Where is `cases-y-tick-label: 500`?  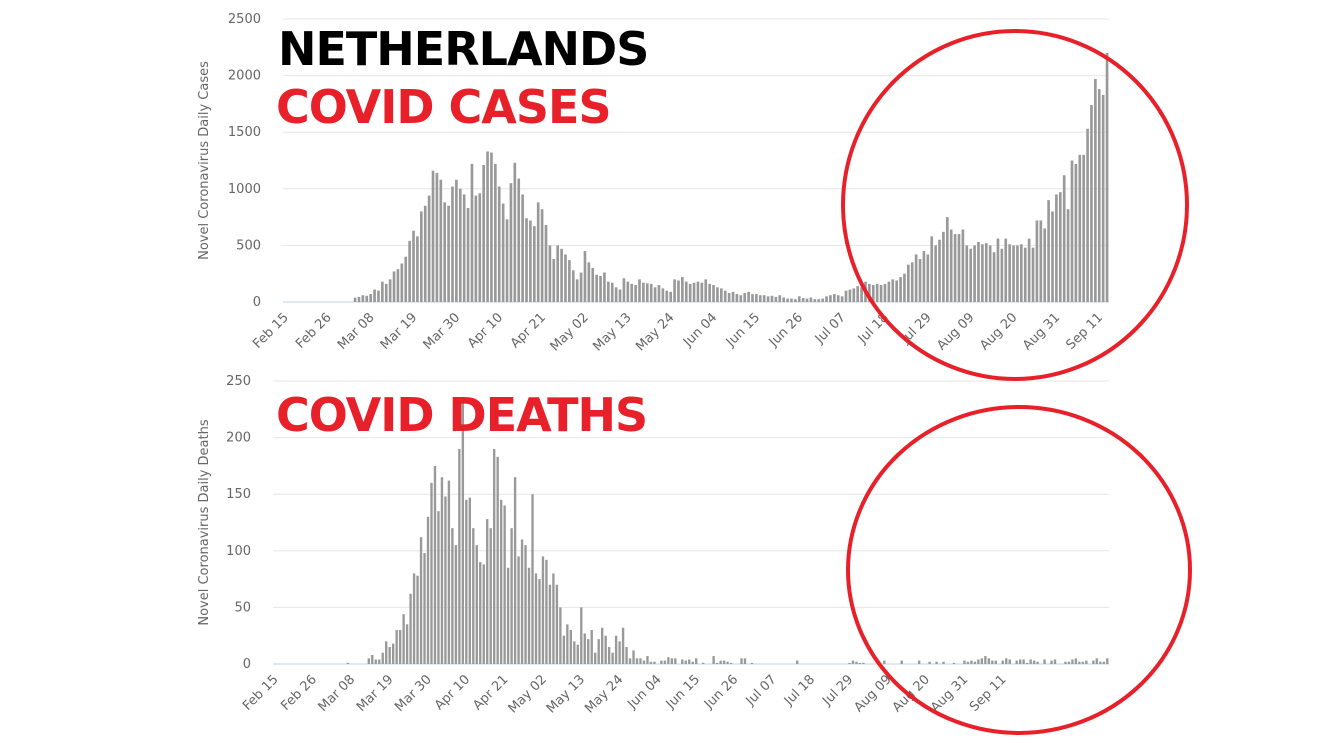 cases-y-tick-label: 500 is located at coordinates (248, 245).